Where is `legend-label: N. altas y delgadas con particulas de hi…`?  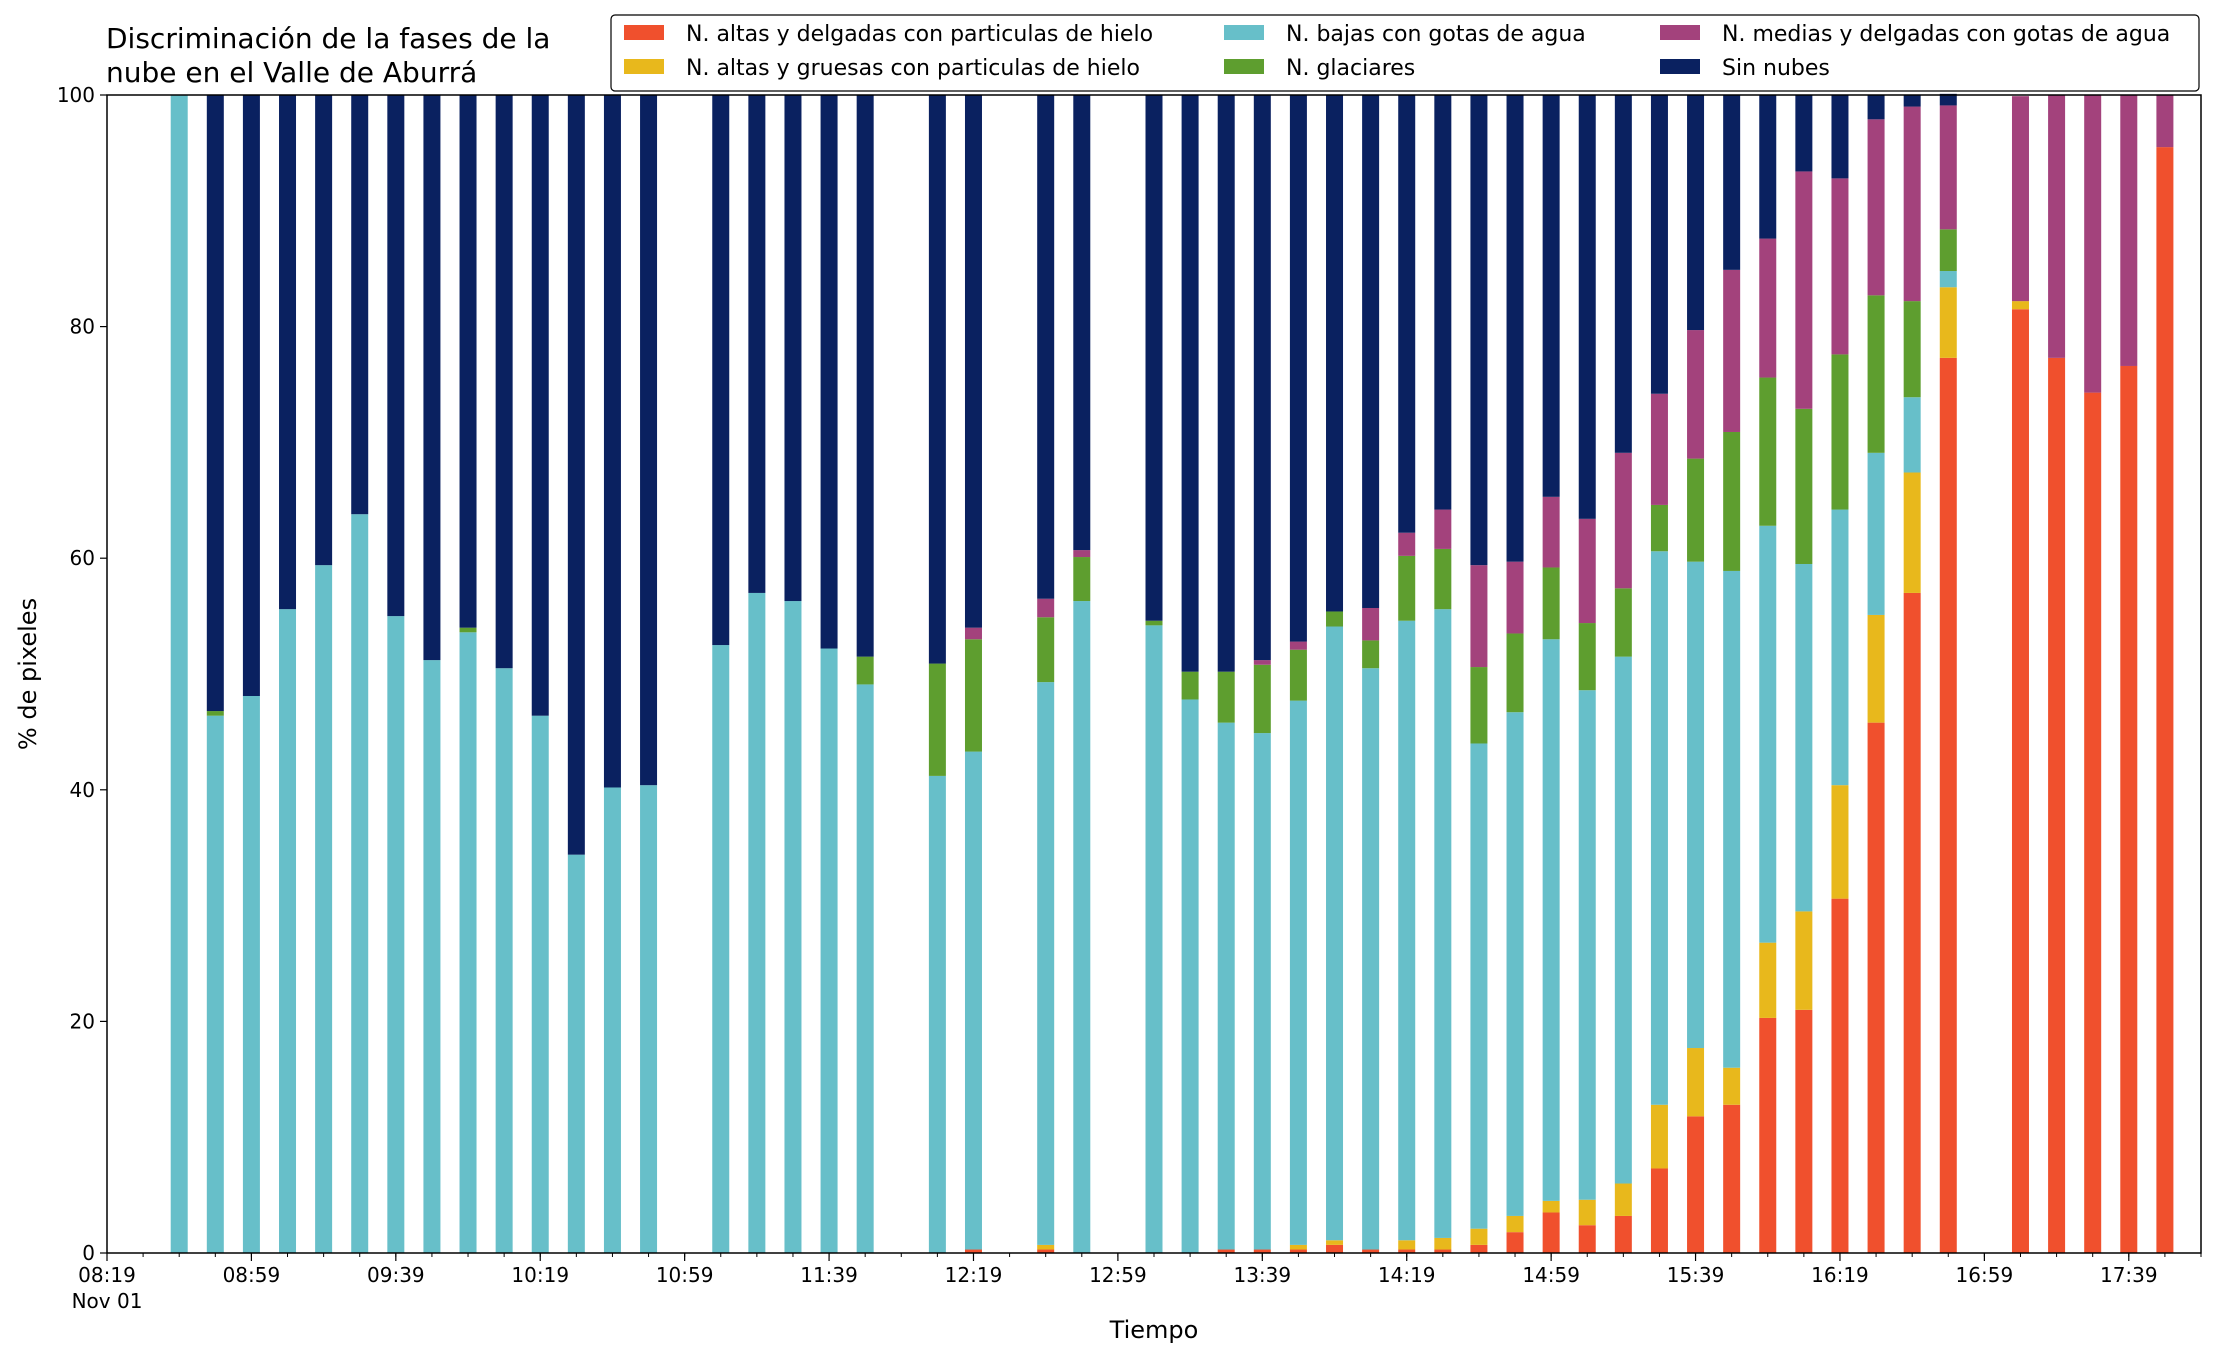 legend-label: N. altas y delgadas con particulas de hi… is located at coordinates (919, 34).